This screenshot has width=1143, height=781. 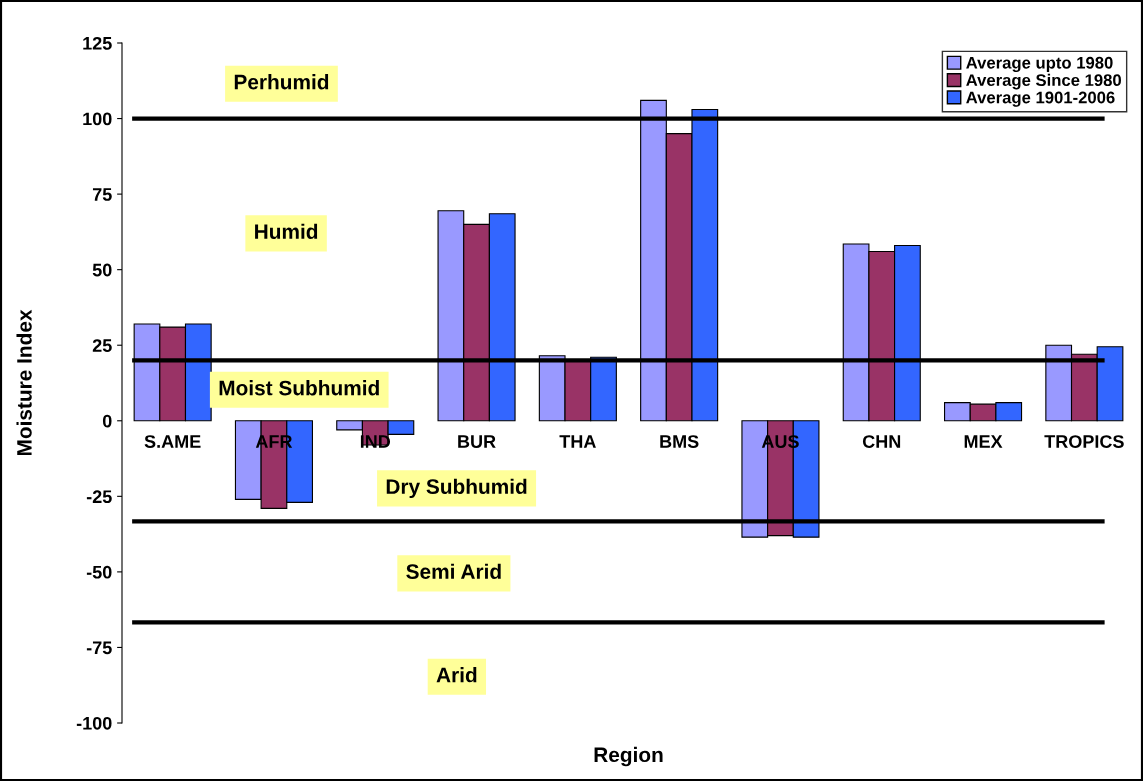 I want to click on x-tick-label: MEX, so click(x=983, y=441).